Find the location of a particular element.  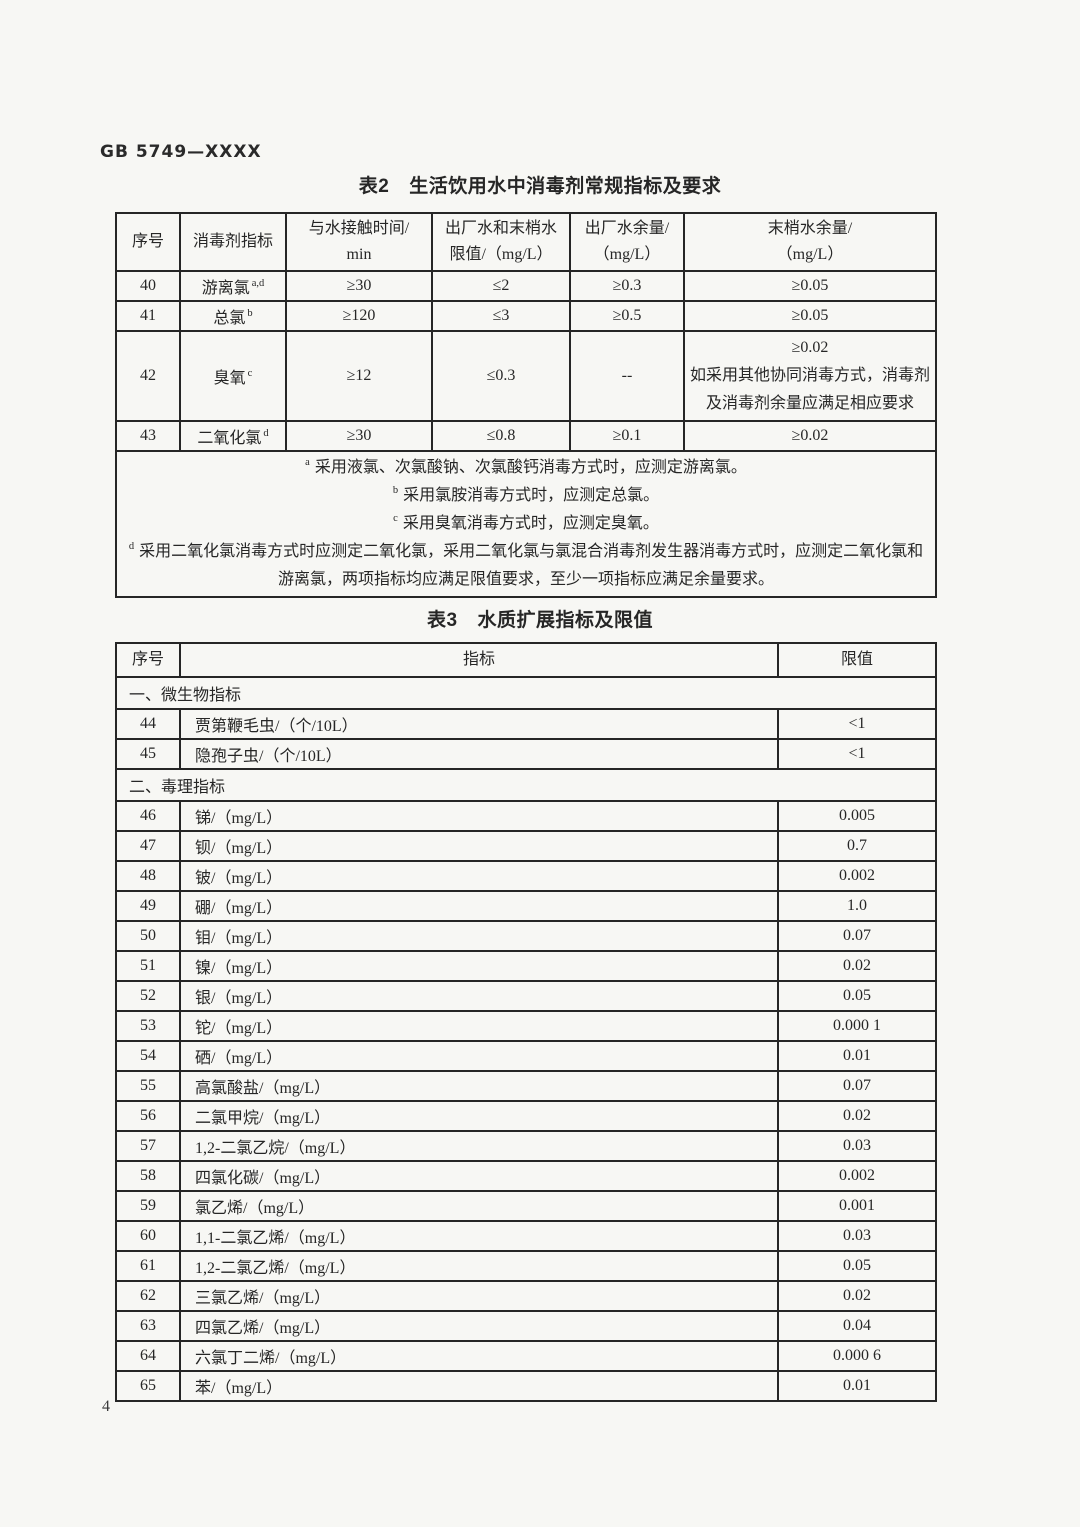

cell-indicator: 二氧化氯 d is located at coordinates (233, 436).